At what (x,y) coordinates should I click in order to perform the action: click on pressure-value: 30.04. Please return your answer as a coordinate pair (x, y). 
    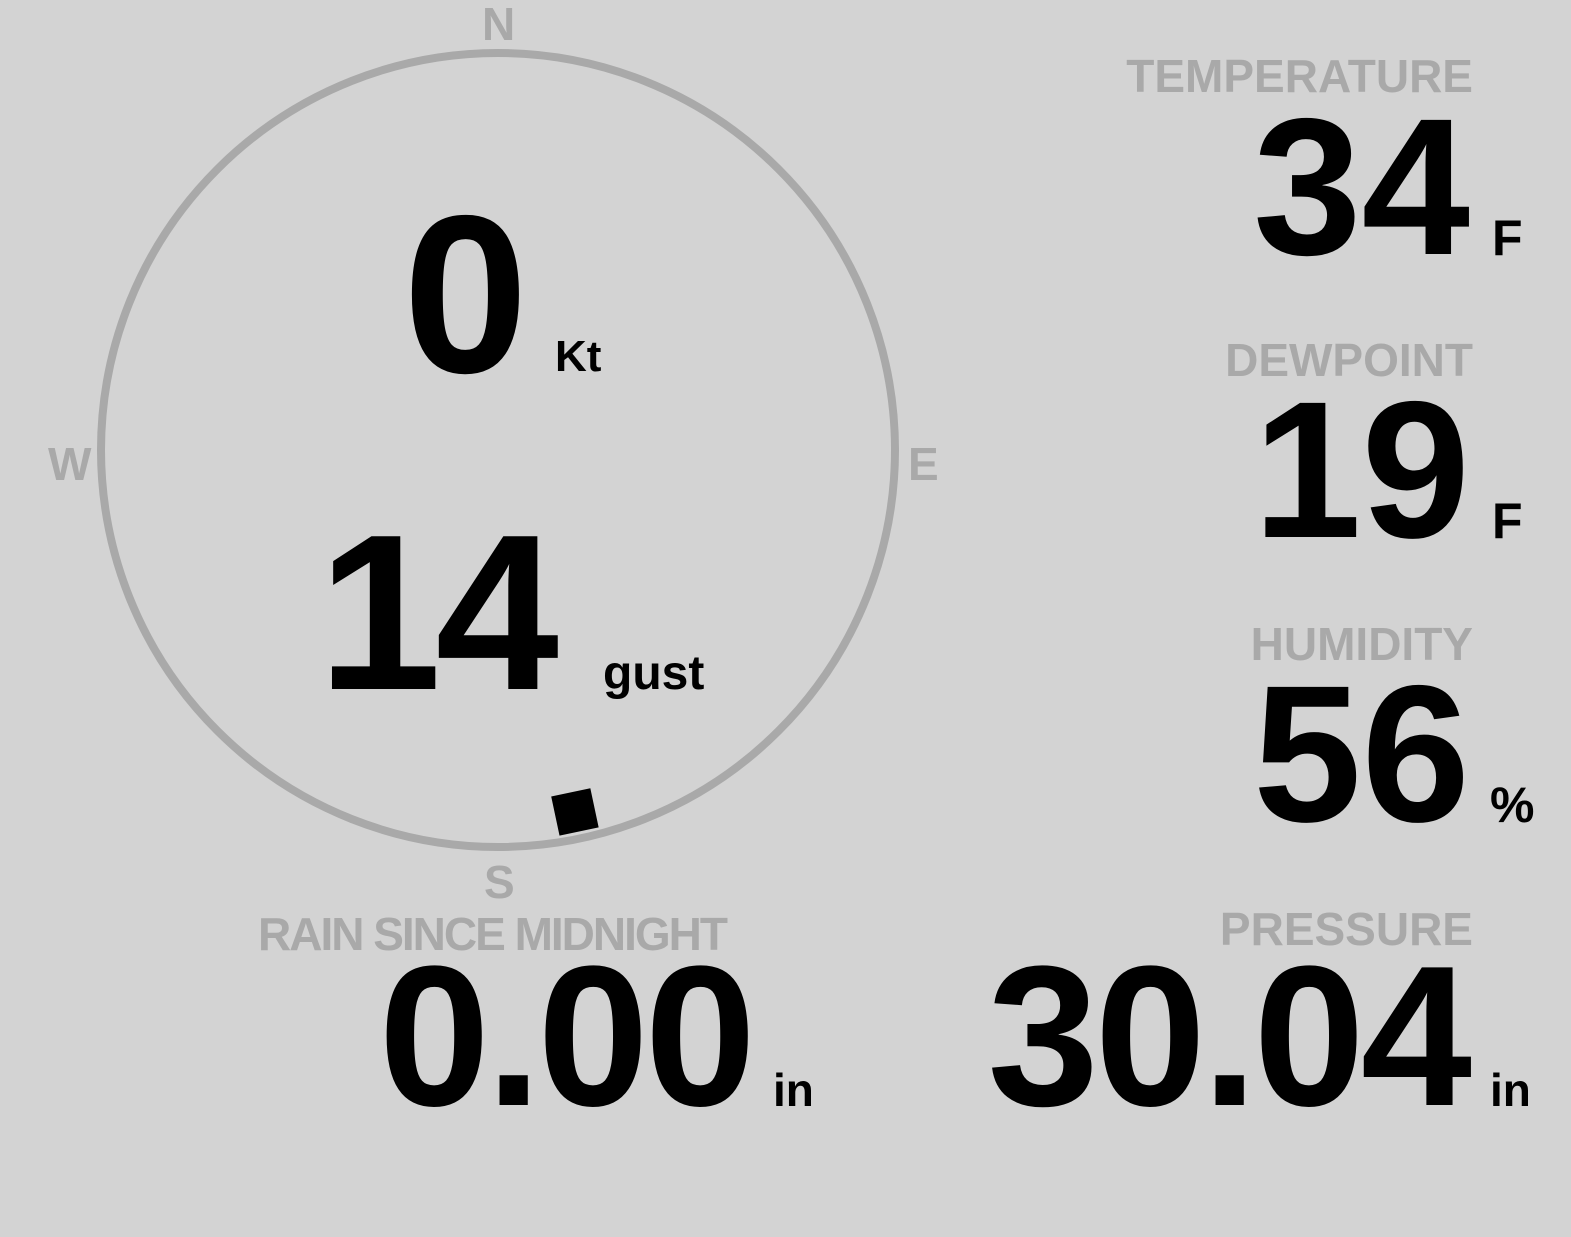
    Looking at the image, I should click on (1229, 1036).